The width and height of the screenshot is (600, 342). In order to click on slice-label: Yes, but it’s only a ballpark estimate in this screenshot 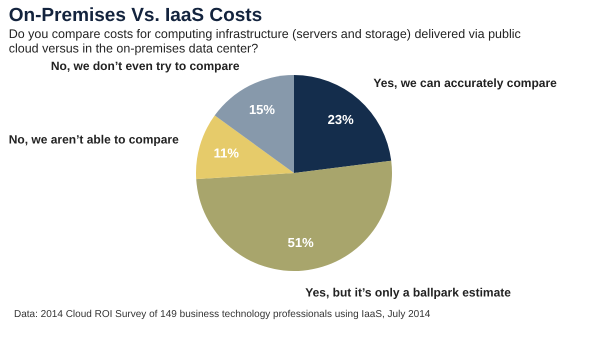, I will do `click(408, 292)`.